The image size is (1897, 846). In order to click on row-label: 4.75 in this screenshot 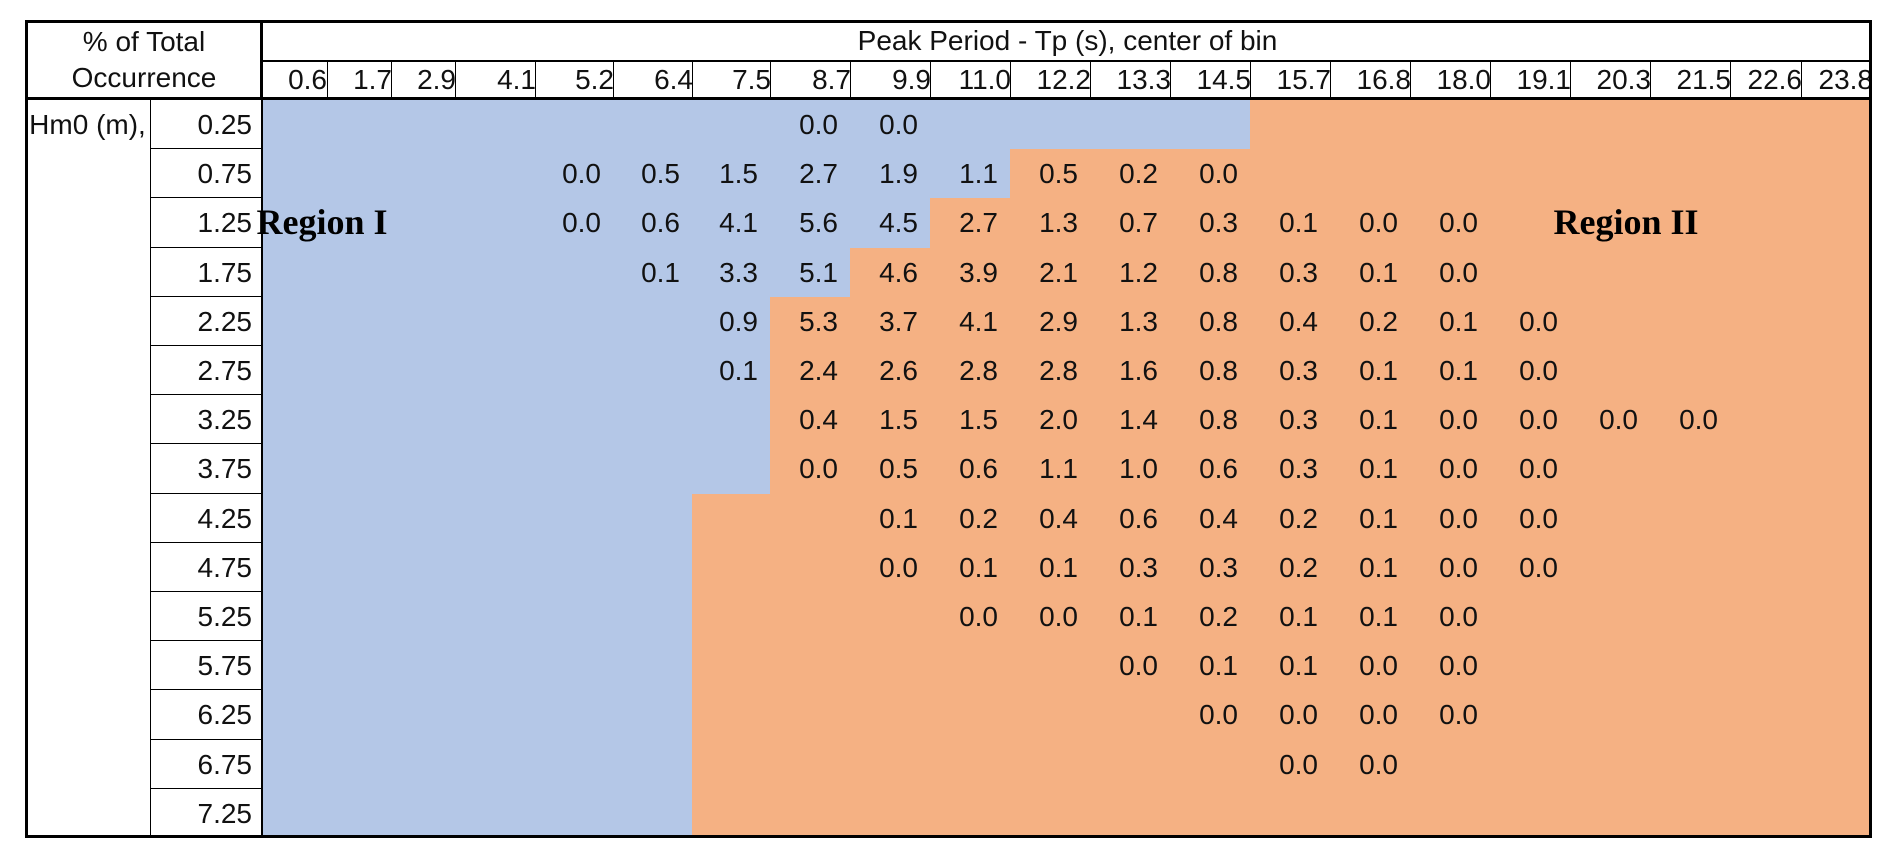, I will do `click(206, 567)`.